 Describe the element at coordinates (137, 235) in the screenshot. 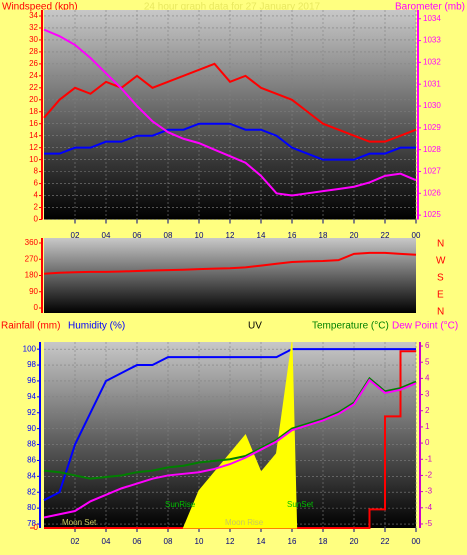

I see `x-tick-label: 06` at that location.